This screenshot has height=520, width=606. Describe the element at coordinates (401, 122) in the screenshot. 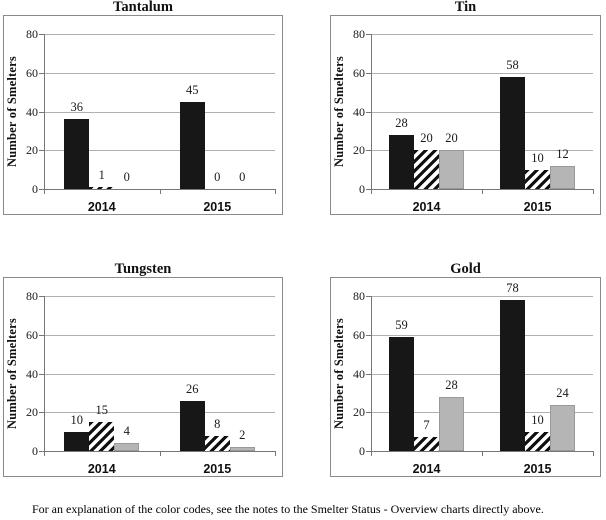

I see `bar-value-label: 28` at that location.